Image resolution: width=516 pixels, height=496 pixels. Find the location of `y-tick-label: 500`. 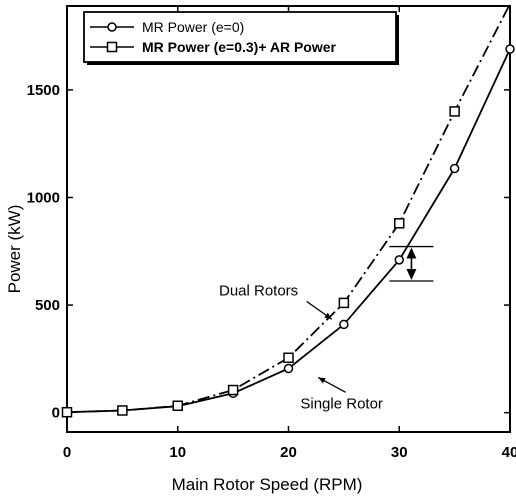

y-tick-label: 500 is located at coordinates (47, 305).